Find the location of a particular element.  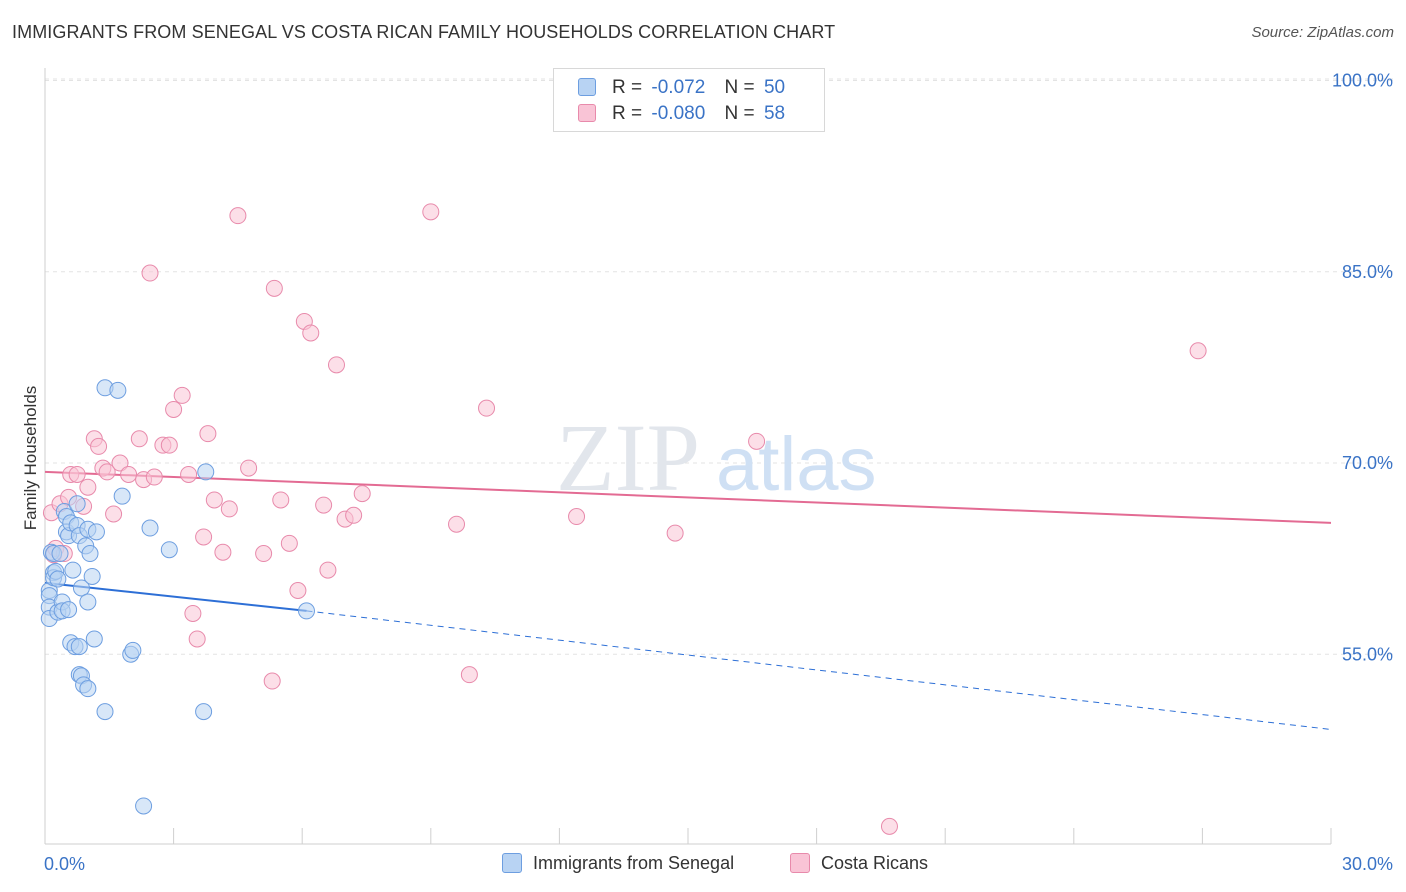

series-legend-swatch-senegal is located at coordinates (512, 863).